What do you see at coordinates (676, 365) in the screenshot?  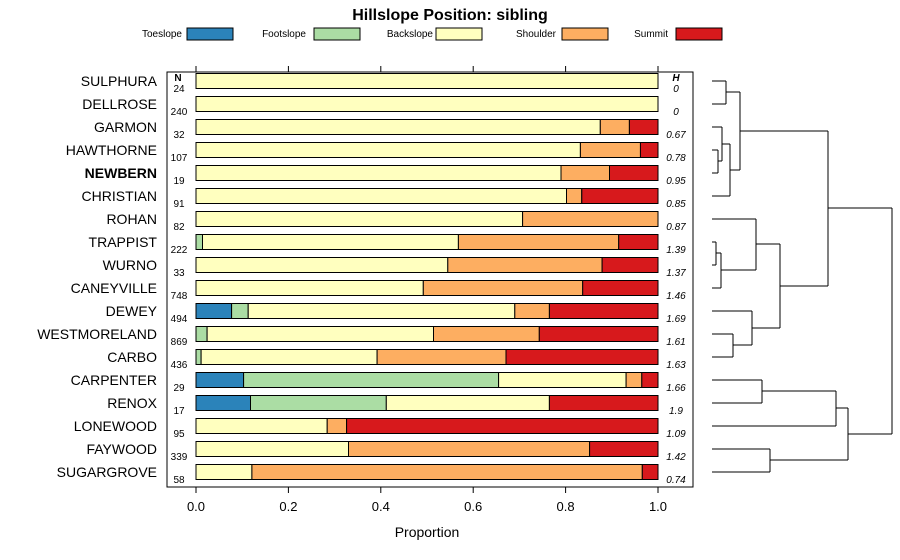 I see `row-h-value: 1.63` at bounding box center [676, 365].